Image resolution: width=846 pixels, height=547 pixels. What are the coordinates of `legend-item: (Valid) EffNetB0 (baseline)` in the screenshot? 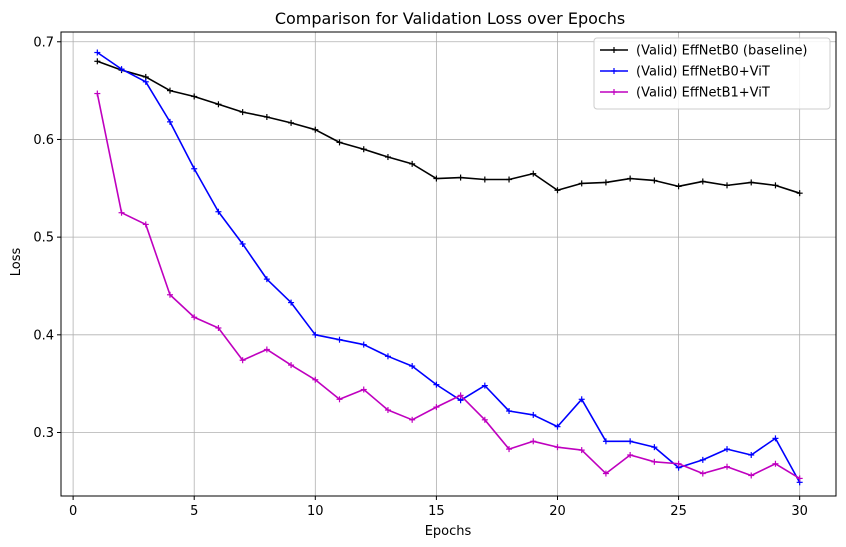 It's located at (704, 51).